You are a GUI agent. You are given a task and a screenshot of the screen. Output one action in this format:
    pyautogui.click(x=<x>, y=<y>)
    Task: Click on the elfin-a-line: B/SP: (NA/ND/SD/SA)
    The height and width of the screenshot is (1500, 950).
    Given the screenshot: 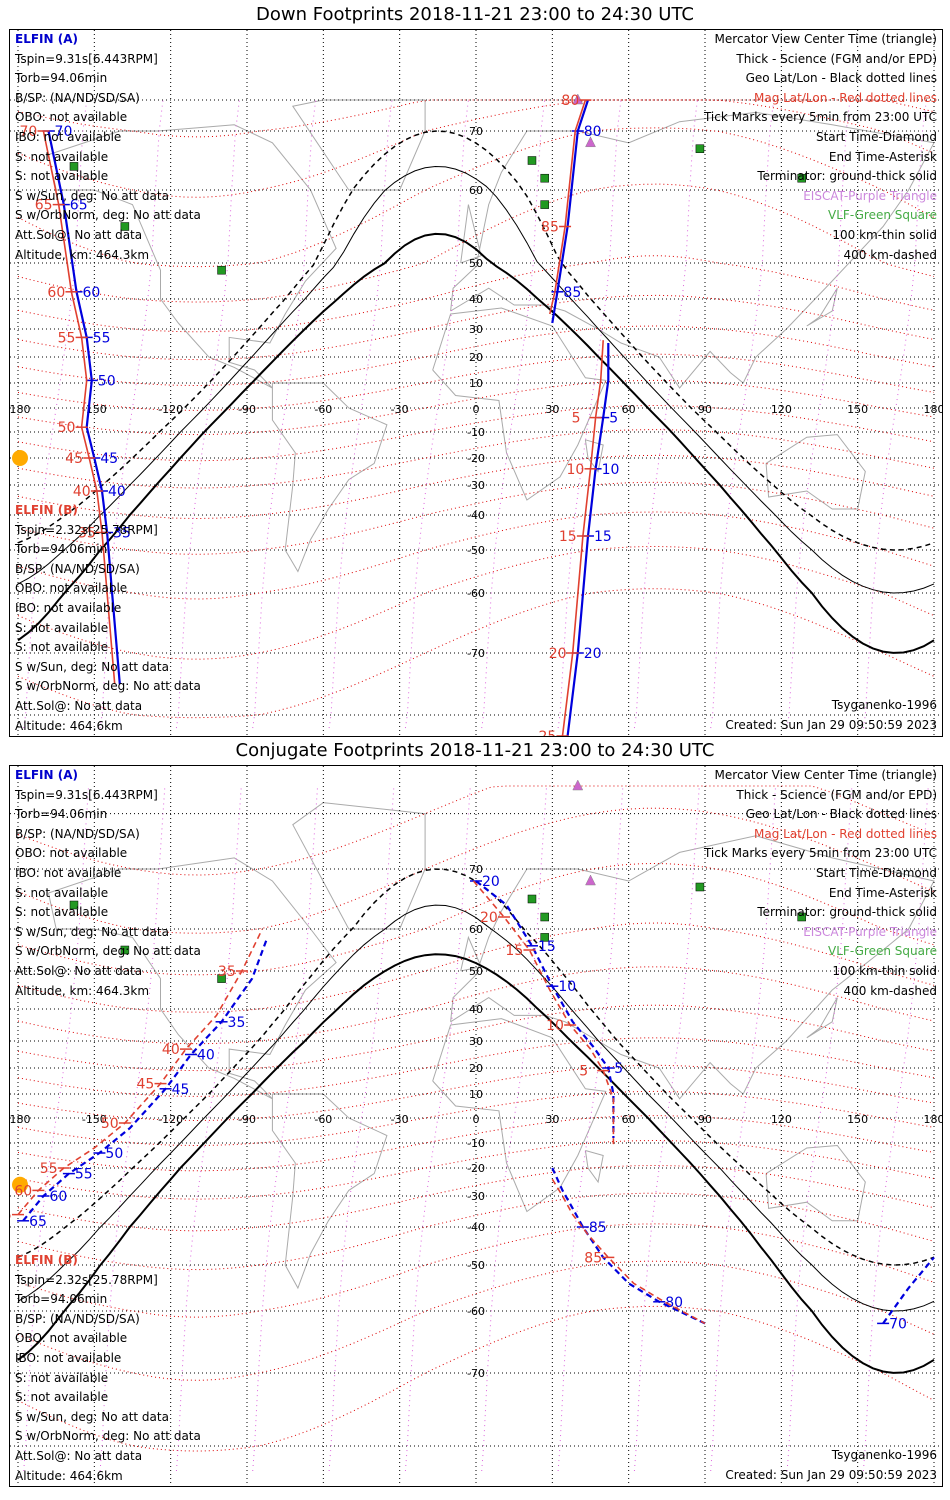 What is the action you would take?
    pyautogui.click(x=77, y=833)
    